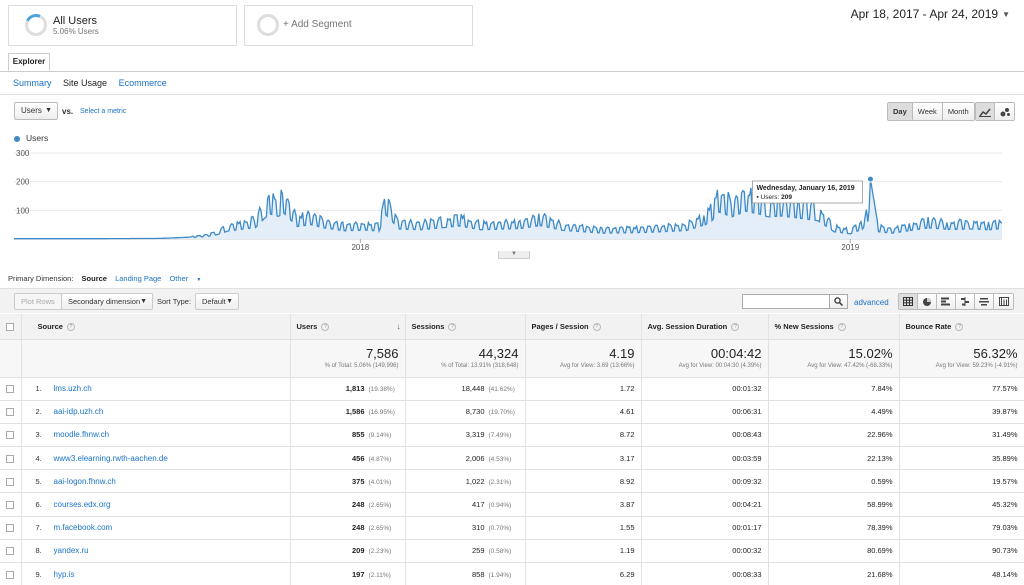 This screenshot has height=585, width=1024. Describe the element at coordinates (199, 280) in the screenshot. I see `chevron-down-icon: ▼` at that location.